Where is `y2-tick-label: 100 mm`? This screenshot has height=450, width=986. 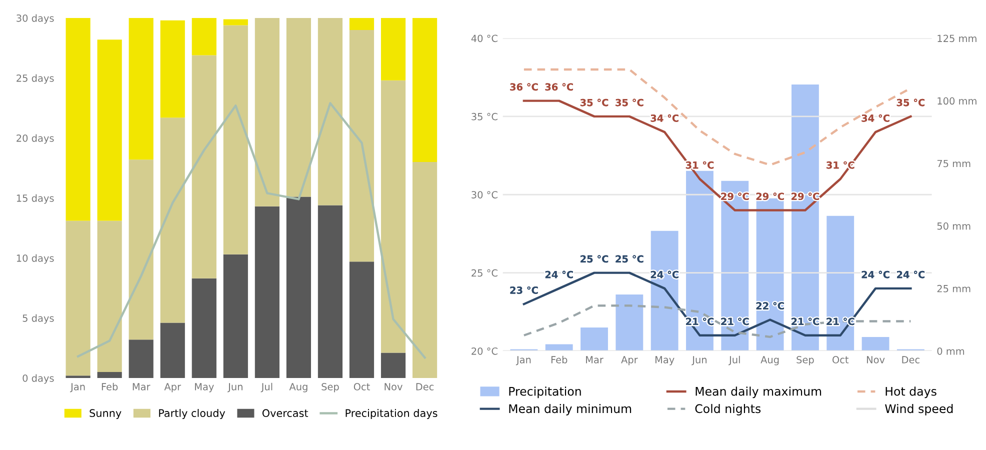
y2-tick-label: 100 mm is located at coordinates (957, 101).